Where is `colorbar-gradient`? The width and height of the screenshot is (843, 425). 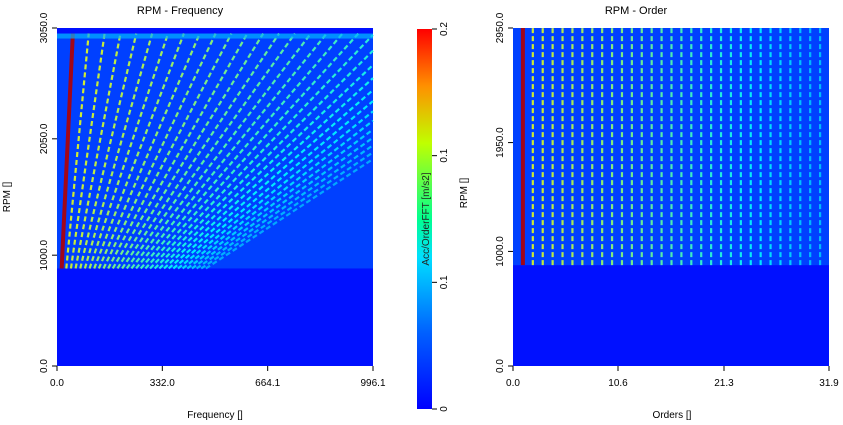
colorbar-gradient is located at coordinates (424, 219).